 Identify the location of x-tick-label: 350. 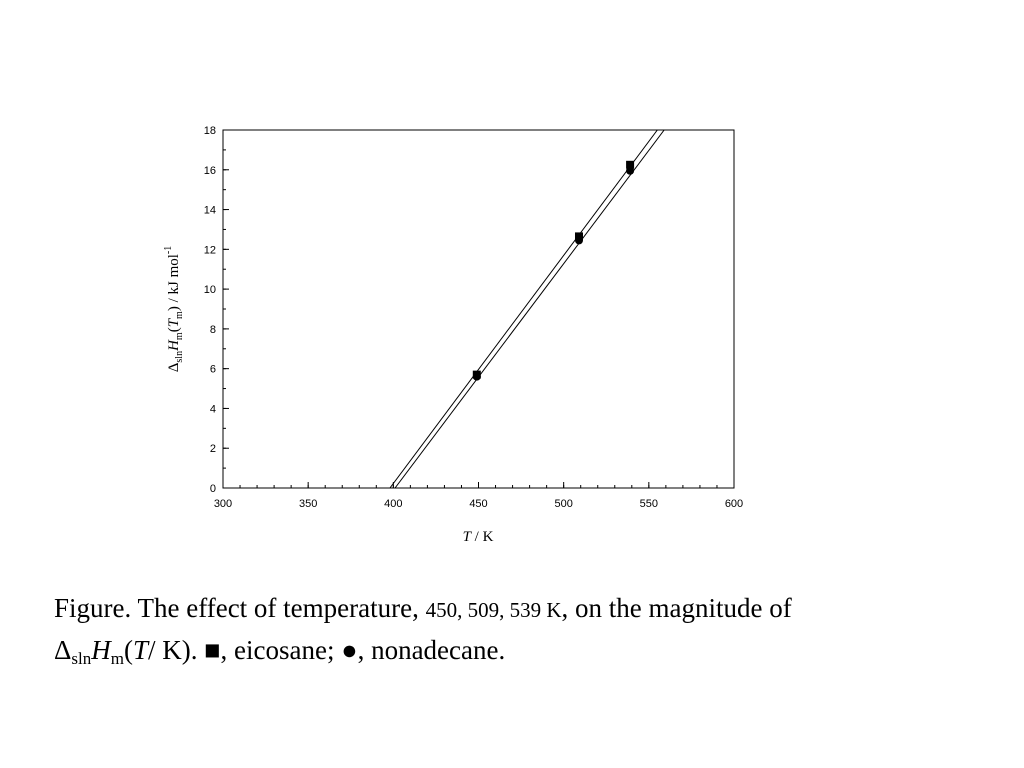
(308, 504).